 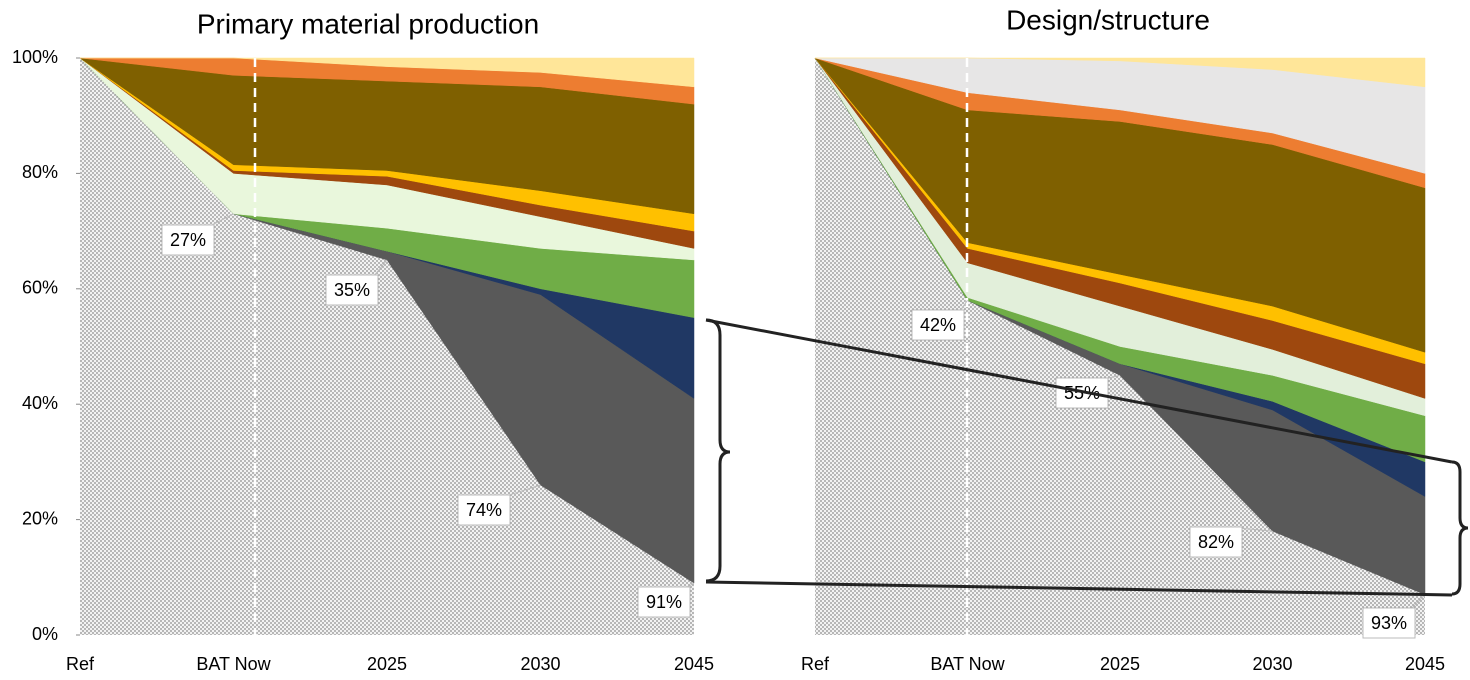 I want to click on y-tick-label: 40%, so click(x=40, y=403).